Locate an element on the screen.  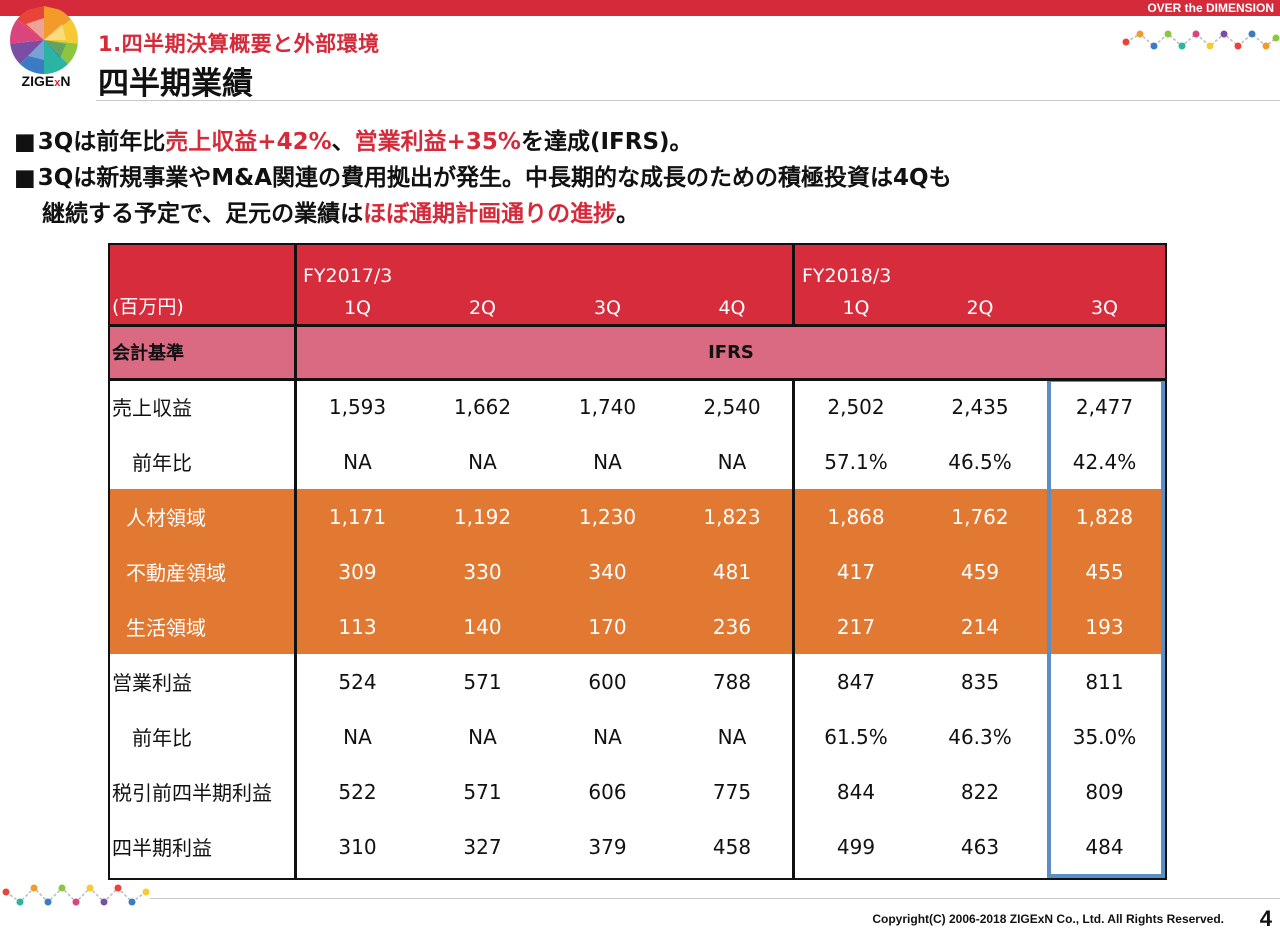
table-cell: 1,593 is located at coordinates (357, 406).